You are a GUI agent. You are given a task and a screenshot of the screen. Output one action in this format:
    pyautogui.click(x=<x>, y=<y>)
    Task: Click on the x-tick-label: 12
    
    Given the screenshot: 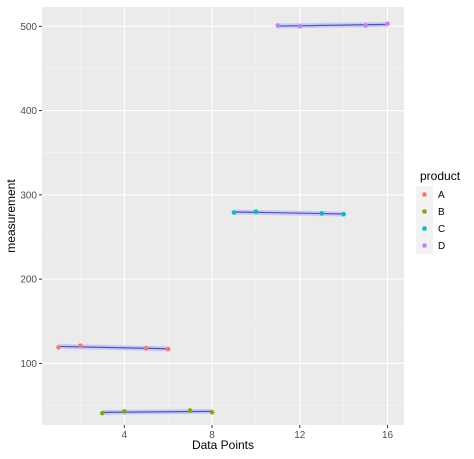 What is the action you would take?
    pyautogui.click(x=300, y=435)
    